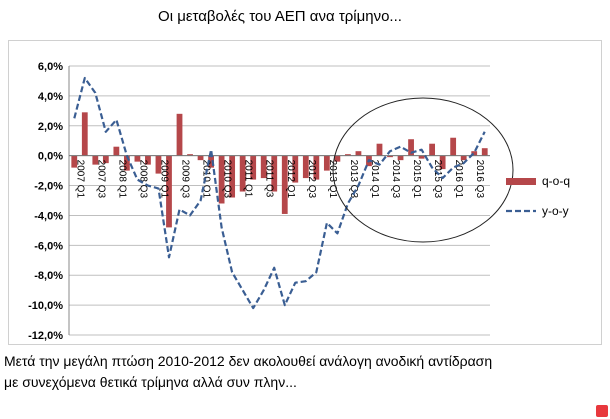 The image size is (610, 419). Describe the element at coordinates (458, 179) in the screenshot. I see `x-tick-label: 2016 Q1` at that location.